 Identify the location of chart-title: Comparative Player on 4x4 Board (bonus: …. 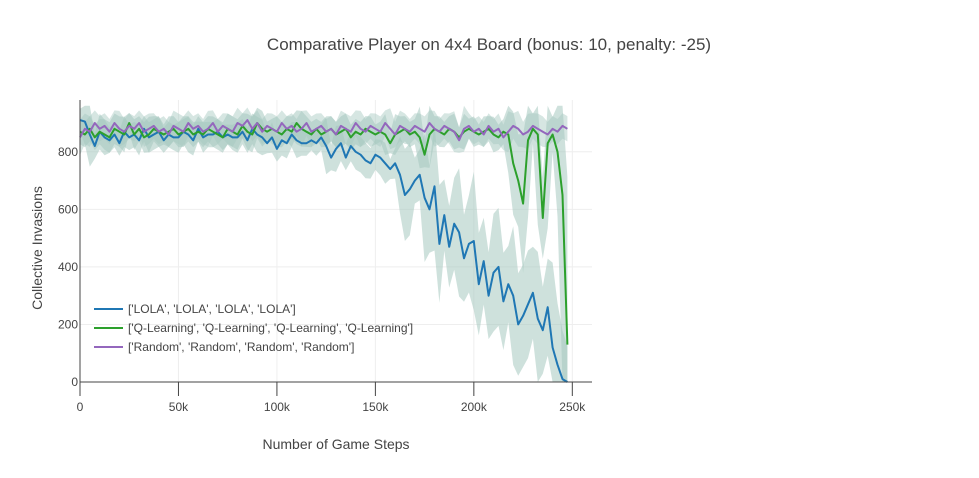
(489, 44).